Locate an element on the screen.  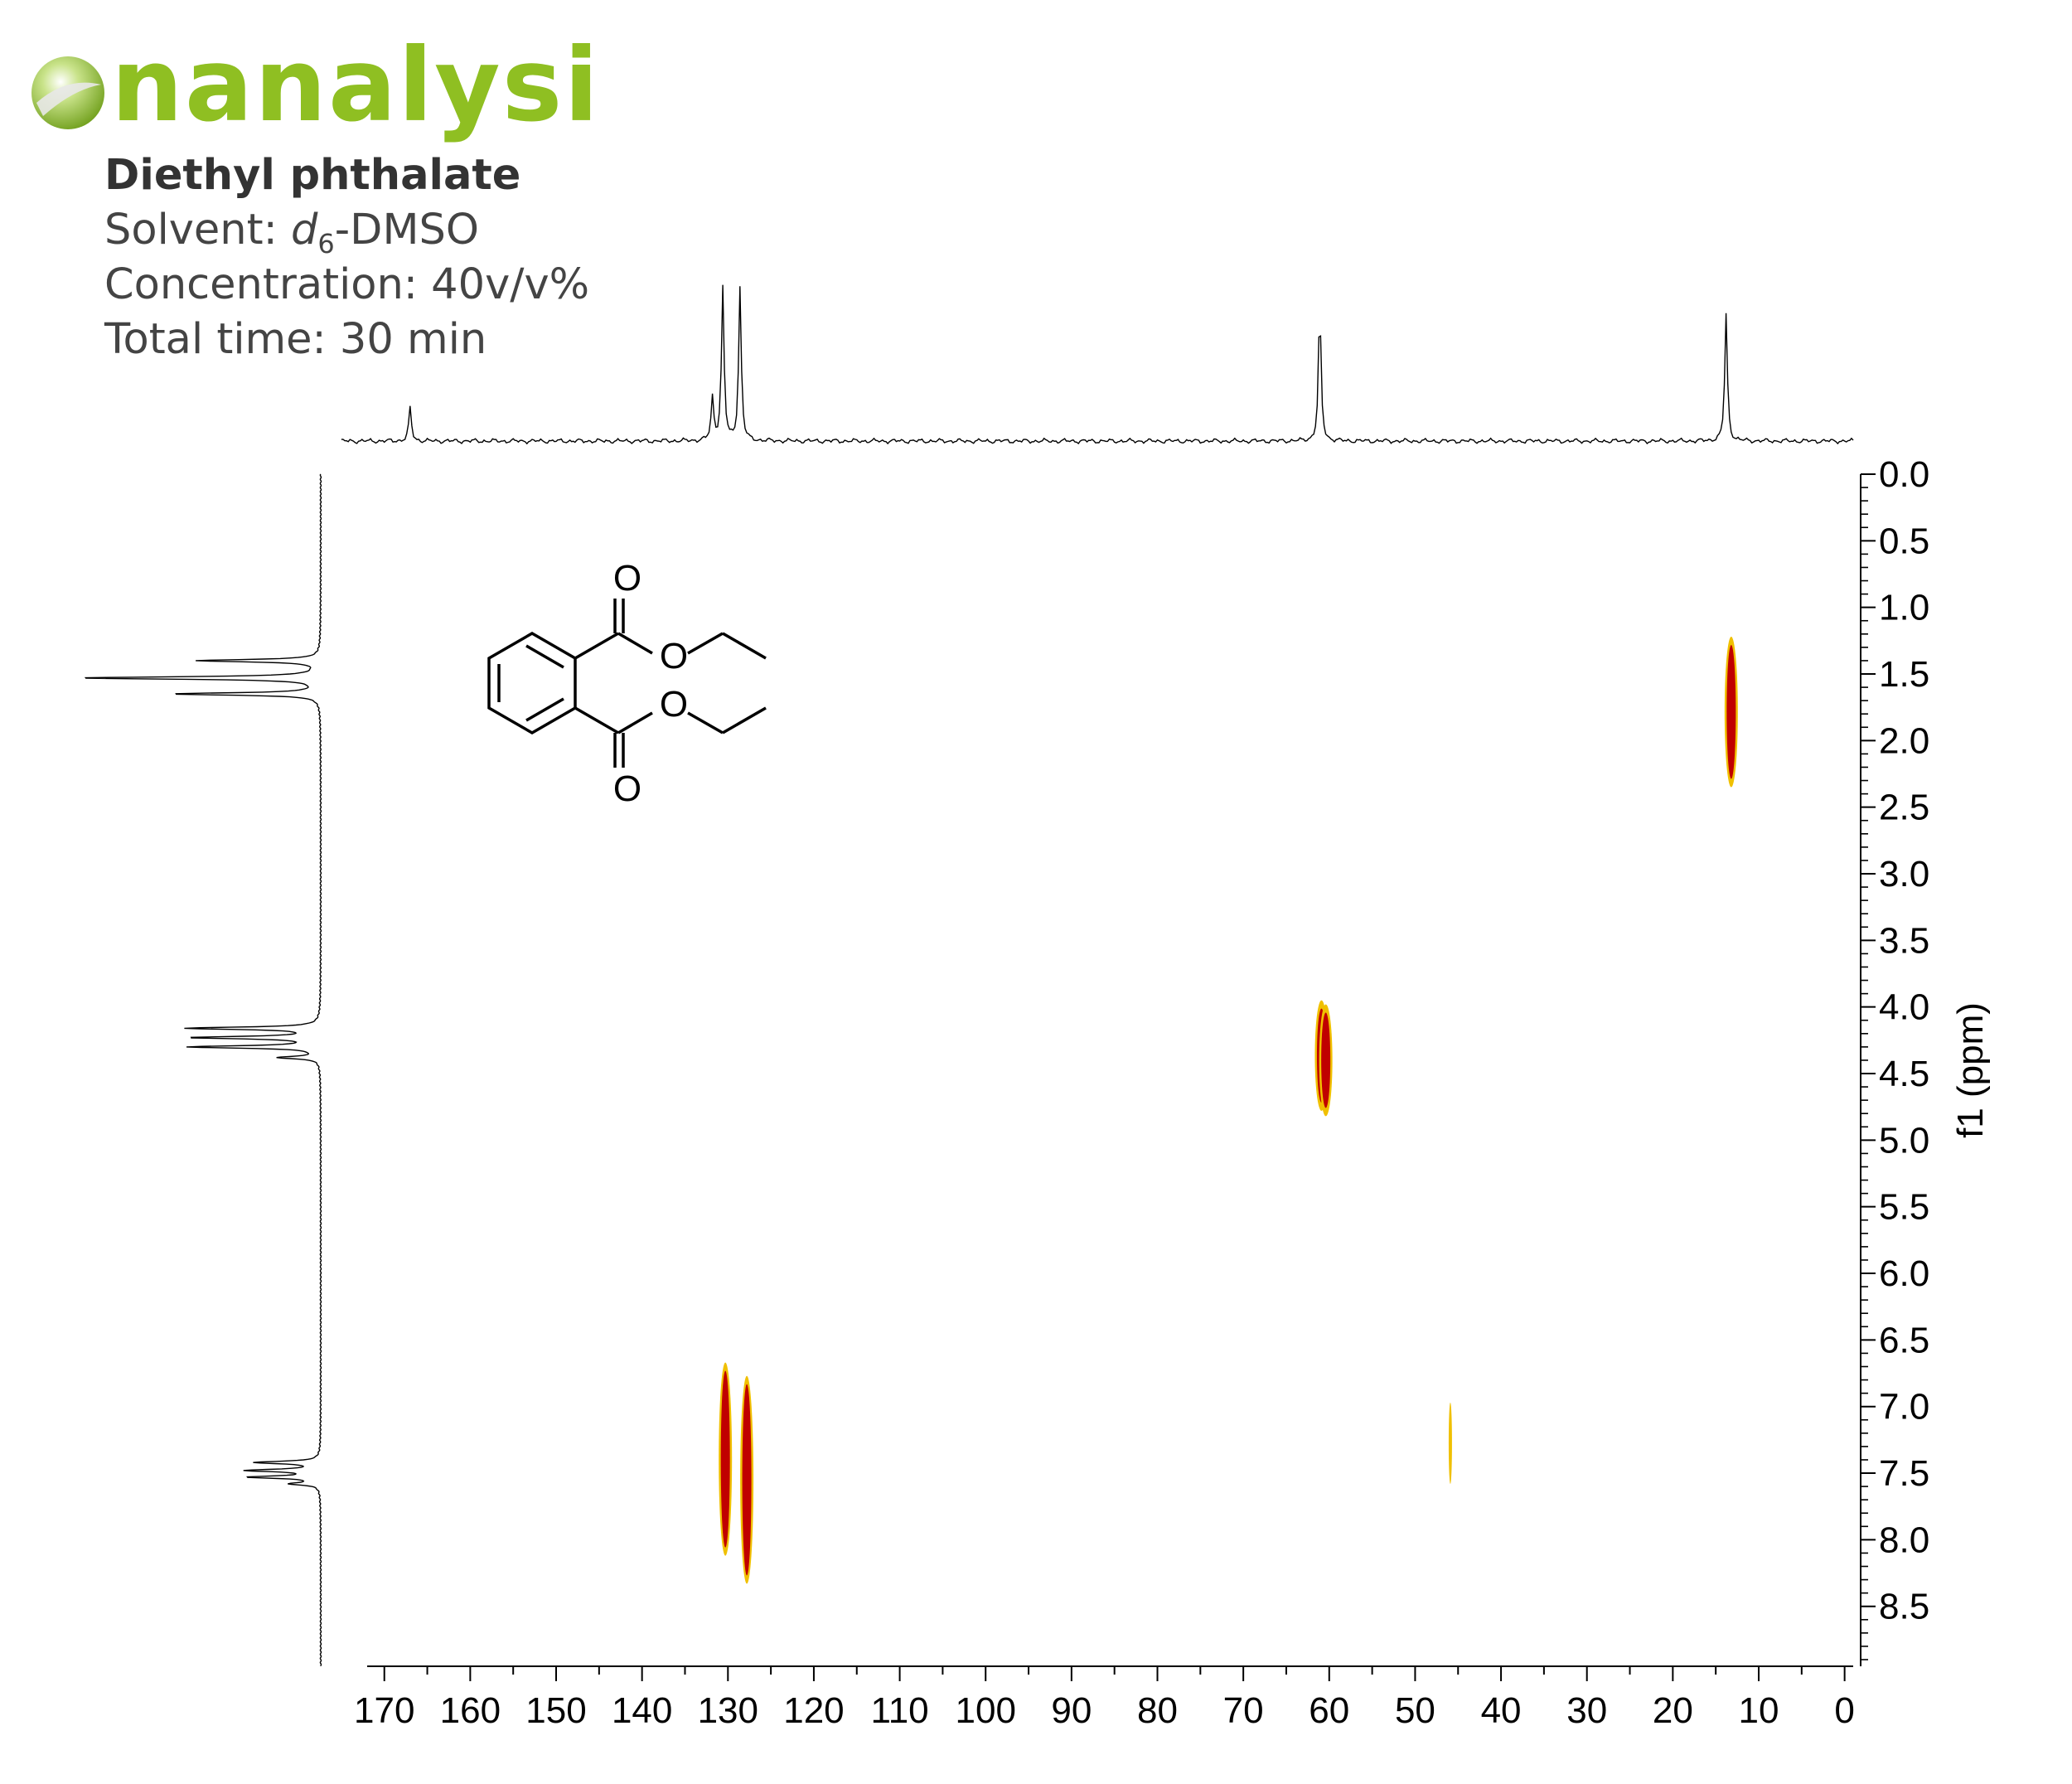
x-tick-label: 130 is located at coordinates (728, 1710).